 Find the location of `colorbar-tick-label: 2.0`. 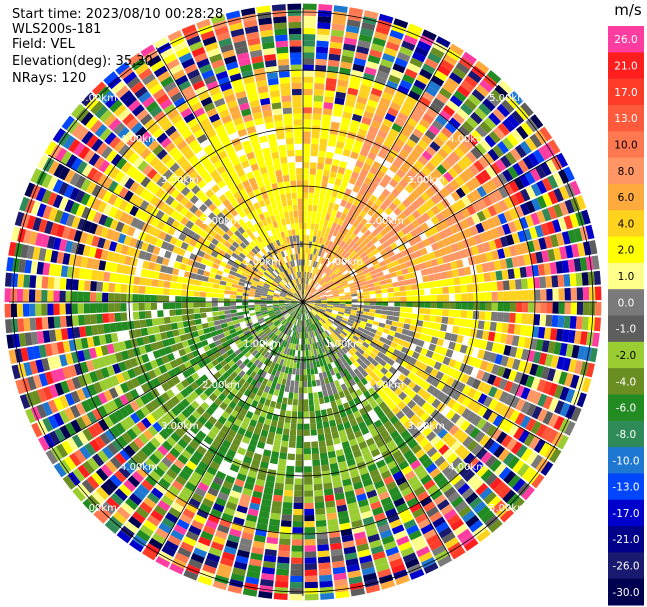

colorbar-tick-label: 2.0 is located at coordinates (626, 251).